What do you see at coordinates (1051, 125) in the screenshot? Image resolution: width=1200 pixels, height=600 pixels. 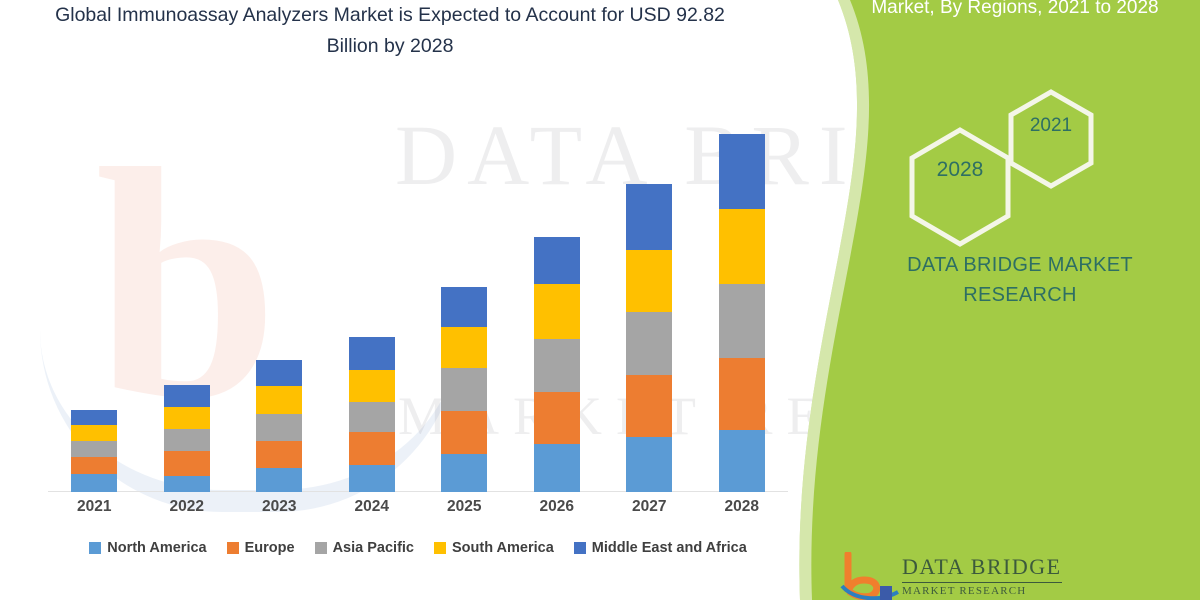 I see `hexagon-2021-label: 2021` at bounding box center [1051, 125].